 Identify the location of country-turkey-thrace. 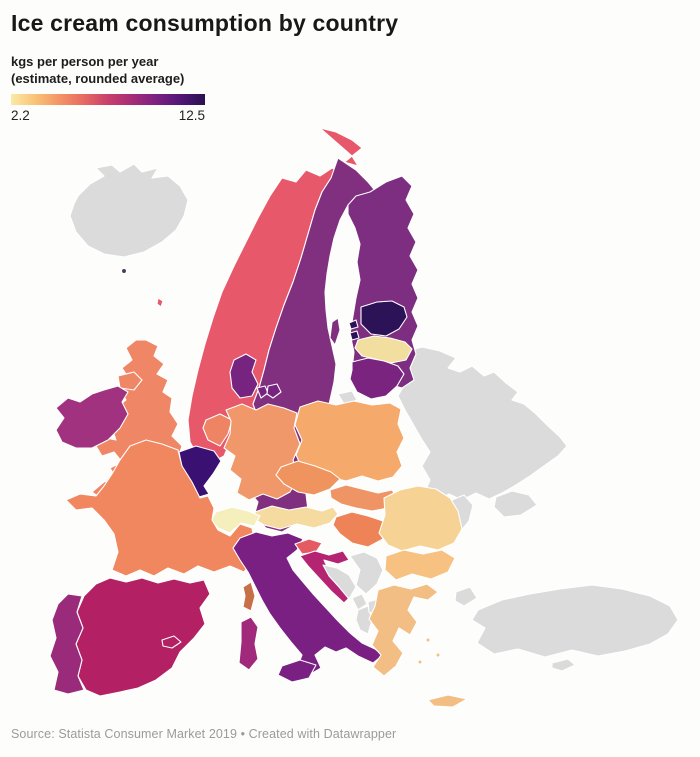
(466, 596).